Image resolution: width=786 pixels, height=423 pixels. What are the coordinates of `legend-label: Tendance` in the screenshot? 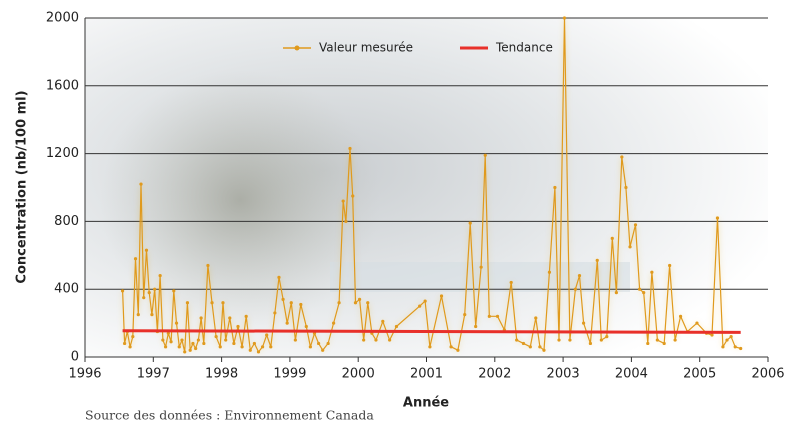 It's located at (524, 48).